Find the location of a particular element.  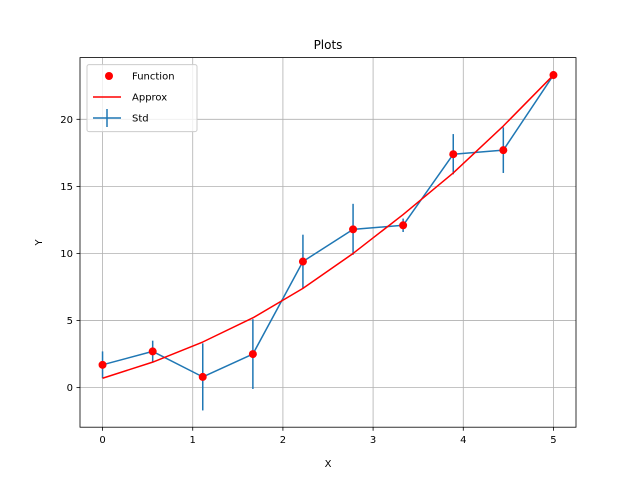

y-axis-label: Y is located at coordinates (39, 242).